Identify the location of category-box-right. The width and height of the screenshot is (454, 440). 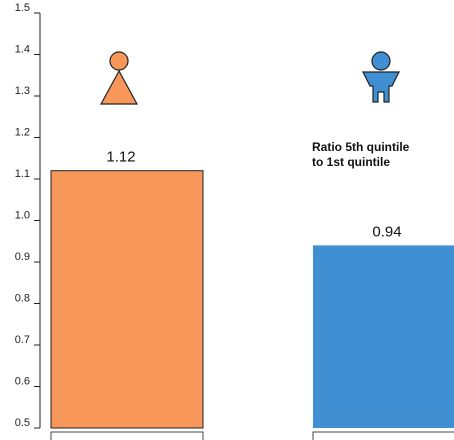
(383, 435).